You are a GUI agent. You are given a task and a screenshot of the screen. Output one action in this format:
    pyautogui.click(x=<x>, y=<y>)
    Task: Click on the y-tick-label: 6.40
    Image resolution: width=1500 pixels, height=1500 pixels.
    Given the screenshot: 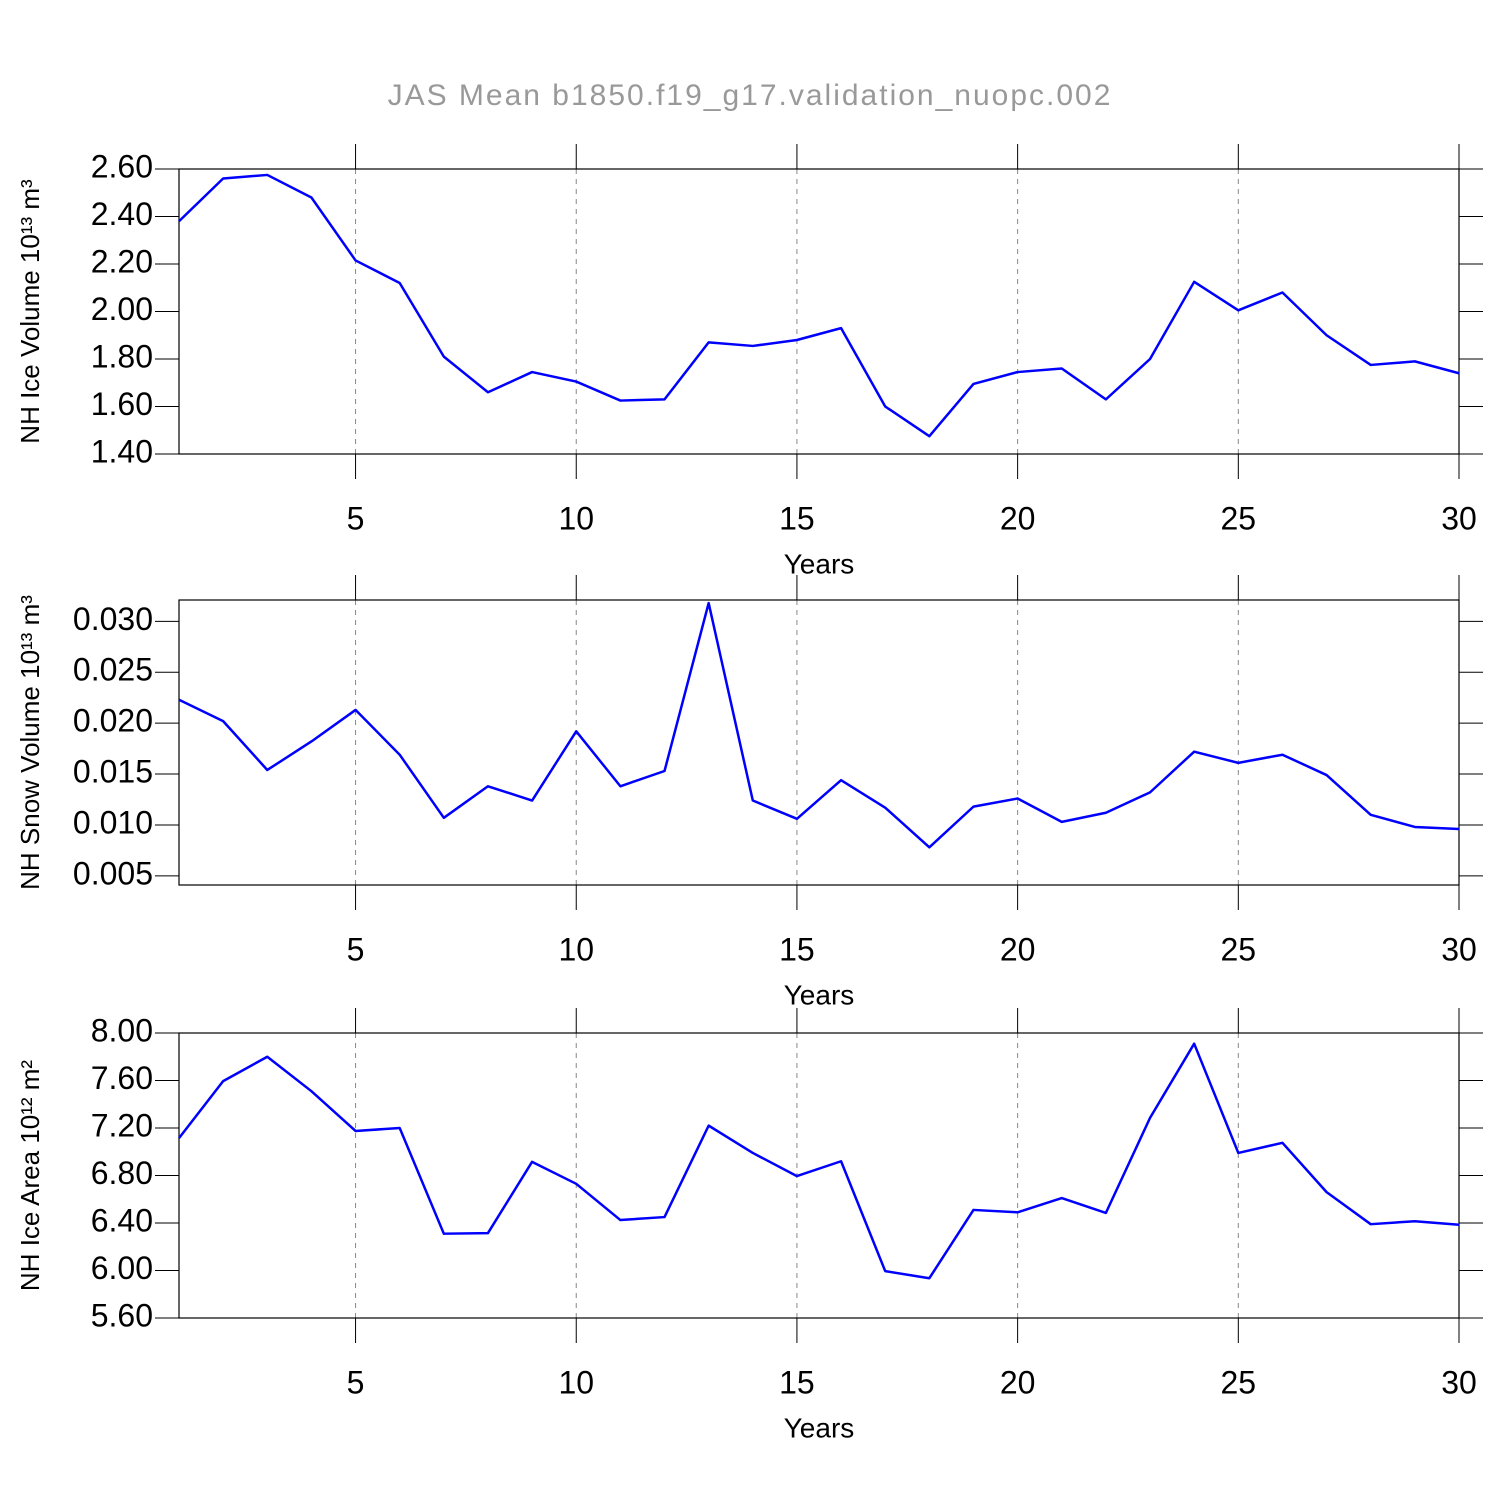 What is the action you would take?
    pyautogui.click(x=122, y=1220)
    